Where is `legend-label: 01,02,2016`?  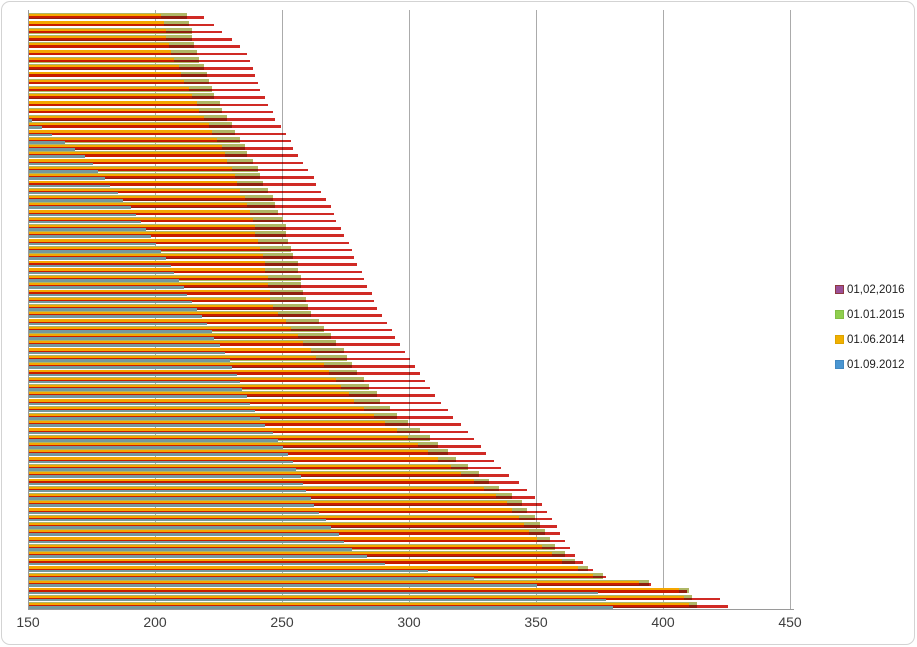
legend-label: 01,02,2016 is located at coordinates (876, 289).